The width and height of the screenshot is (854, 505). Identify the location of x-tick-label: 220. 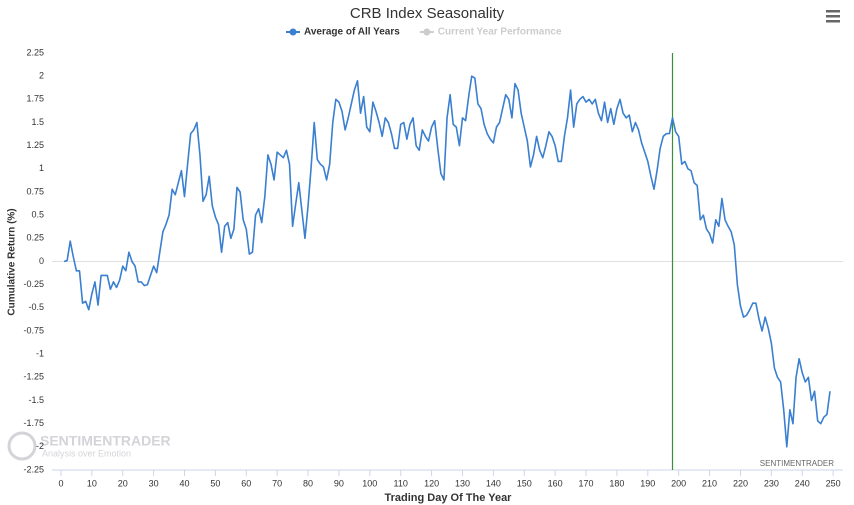
(740, 483).